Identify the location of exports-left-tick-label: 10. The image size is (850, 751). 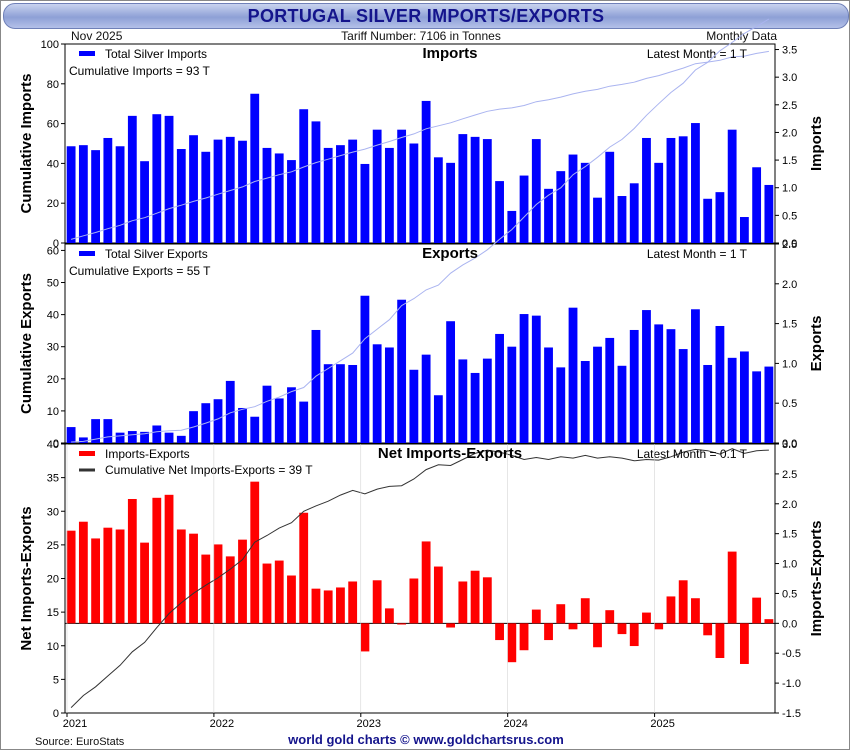
(53, 412).